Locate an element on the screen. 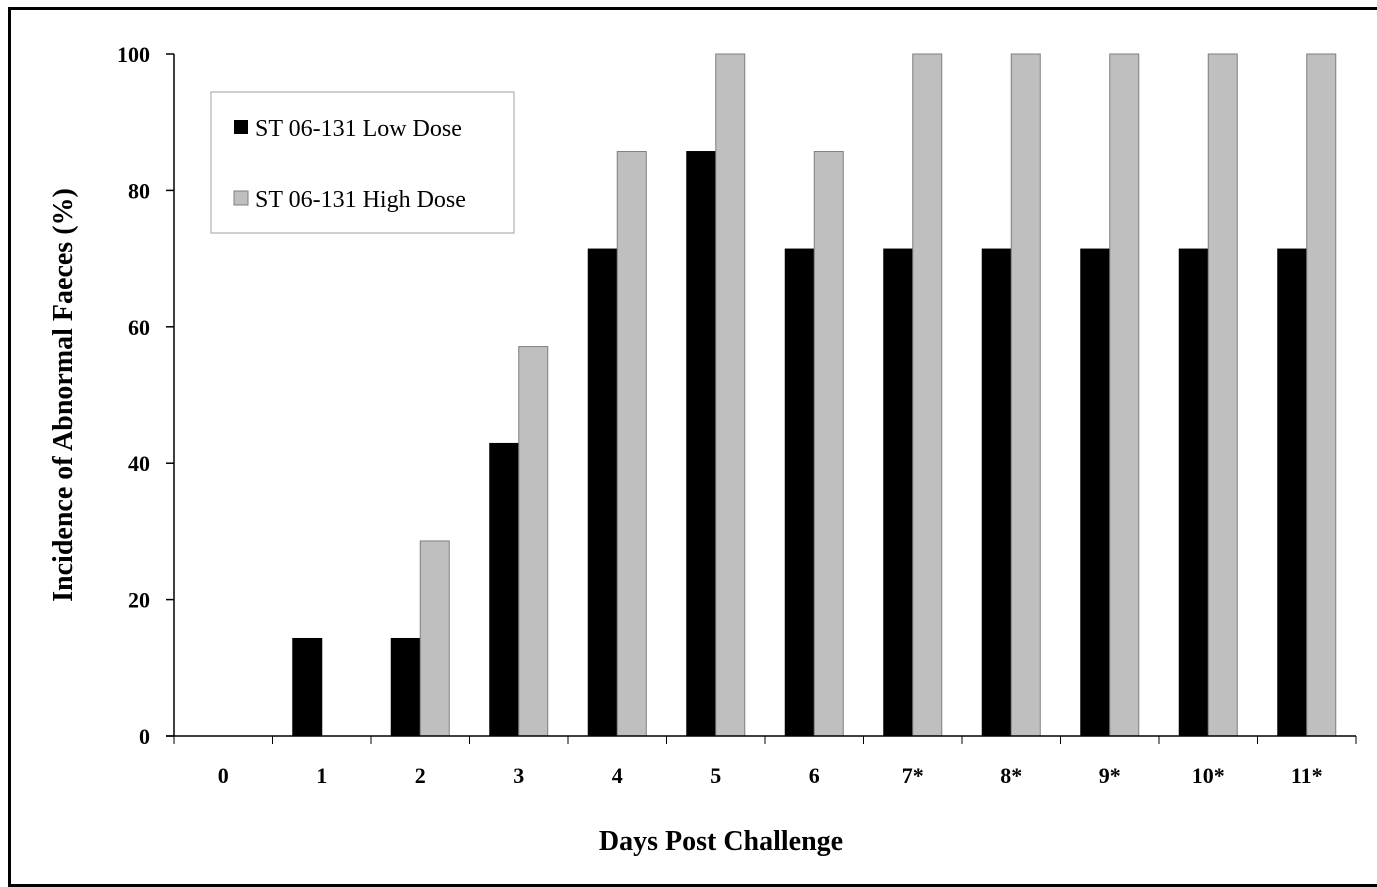  bar-high-dose-11star is located at coordinates (1321, 395).